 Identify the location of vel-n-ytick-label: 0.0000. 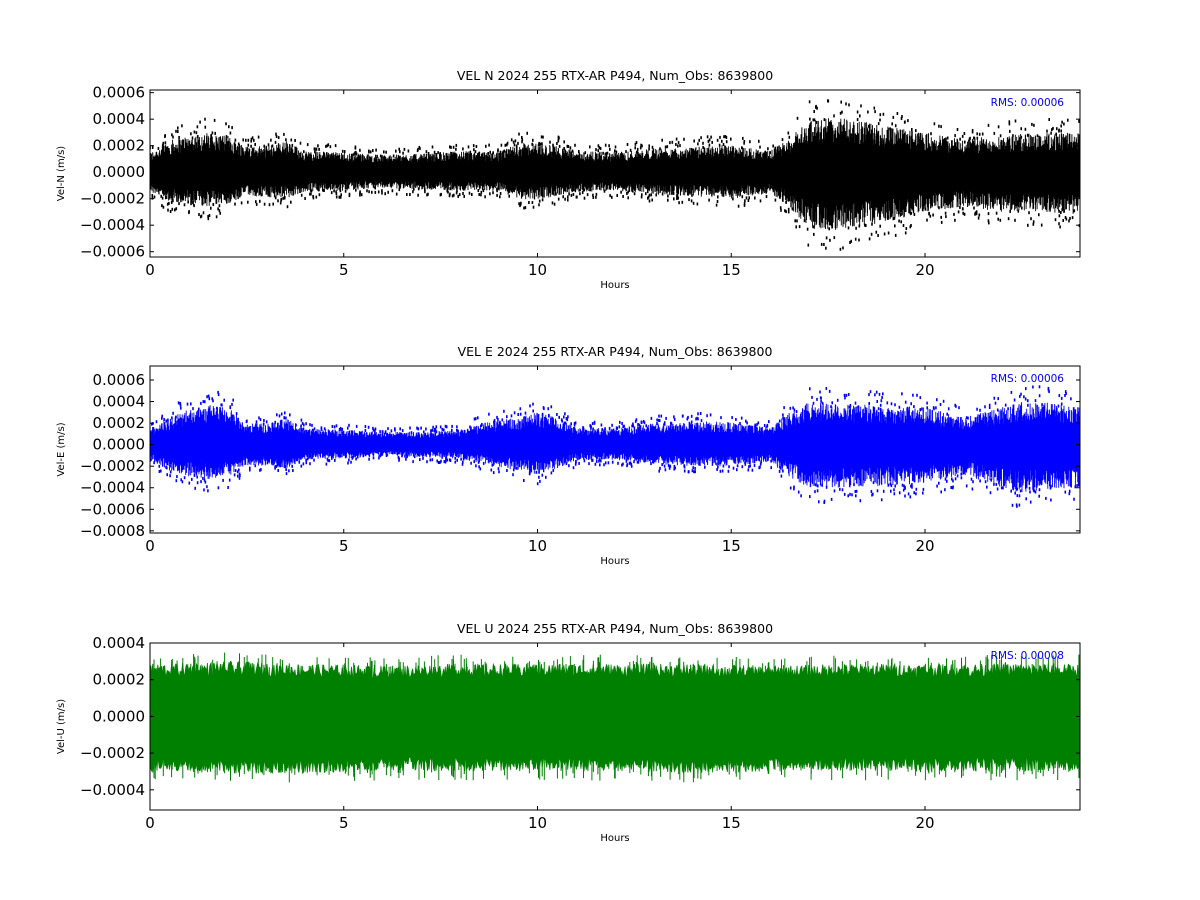
(119, 172).